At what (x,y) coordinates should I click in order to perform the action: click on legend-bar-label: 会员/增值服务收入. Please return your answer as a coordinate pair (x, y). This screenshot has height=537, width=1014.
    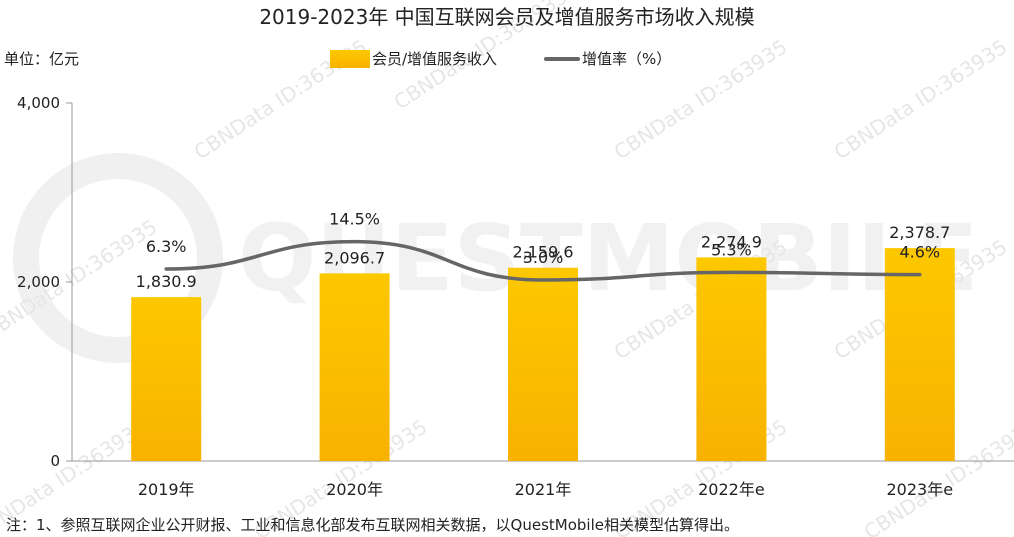
    Looking at the image, I should click on (434, 59).